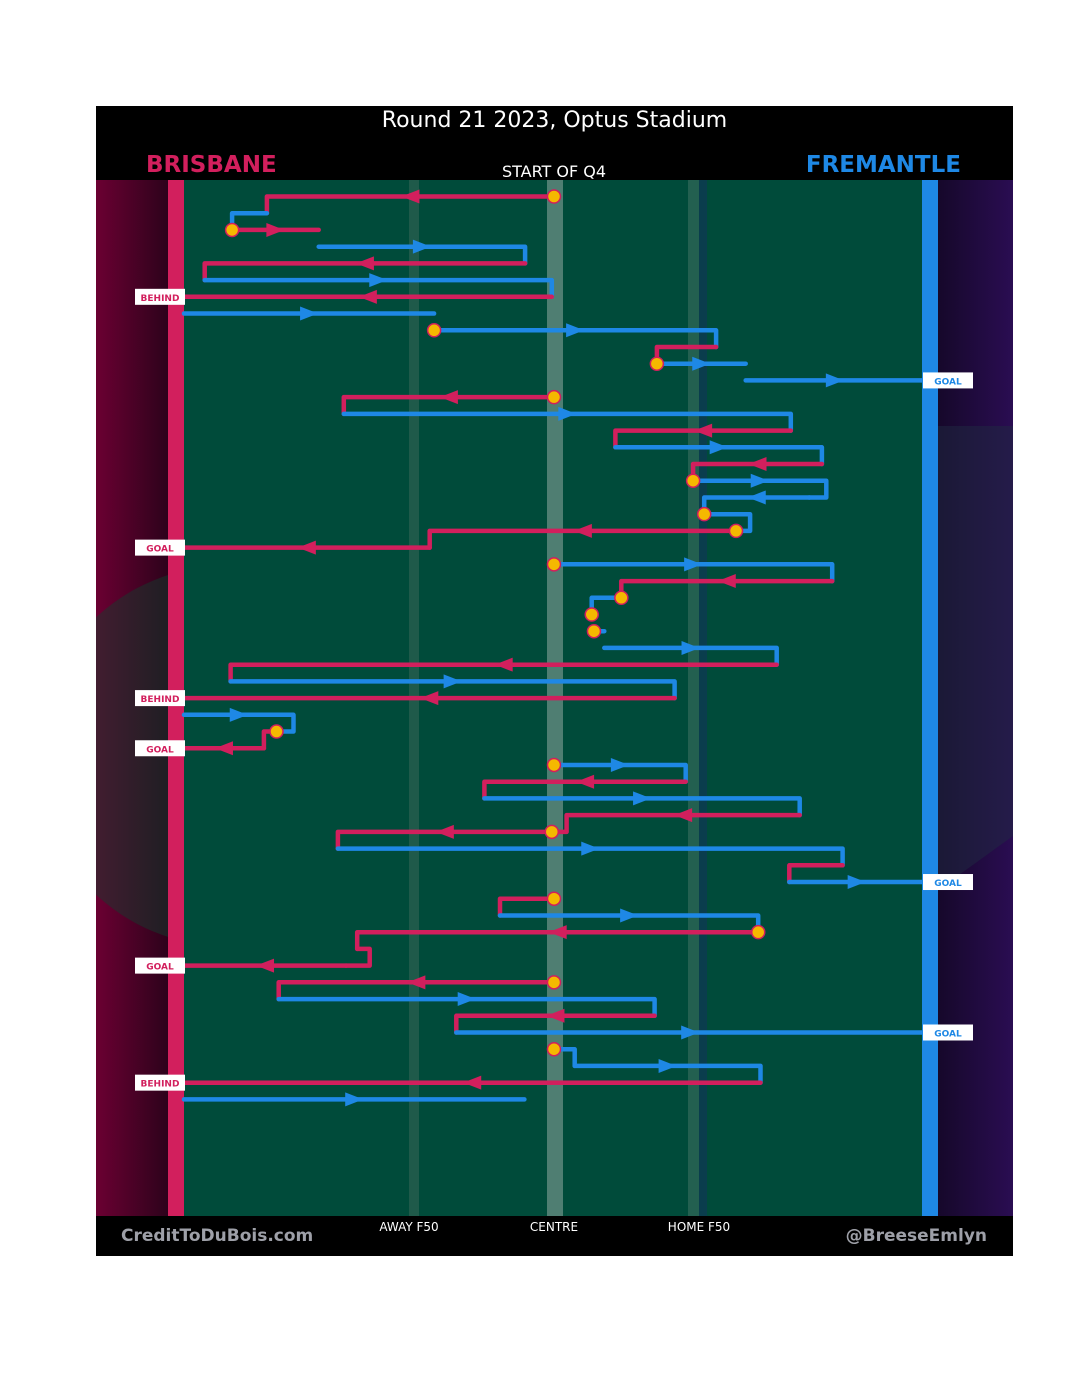 The height and width of the screenshot is (1375, 1080). I want to click on score-tag-goal-34-label: GOAL, so click(160, 750).